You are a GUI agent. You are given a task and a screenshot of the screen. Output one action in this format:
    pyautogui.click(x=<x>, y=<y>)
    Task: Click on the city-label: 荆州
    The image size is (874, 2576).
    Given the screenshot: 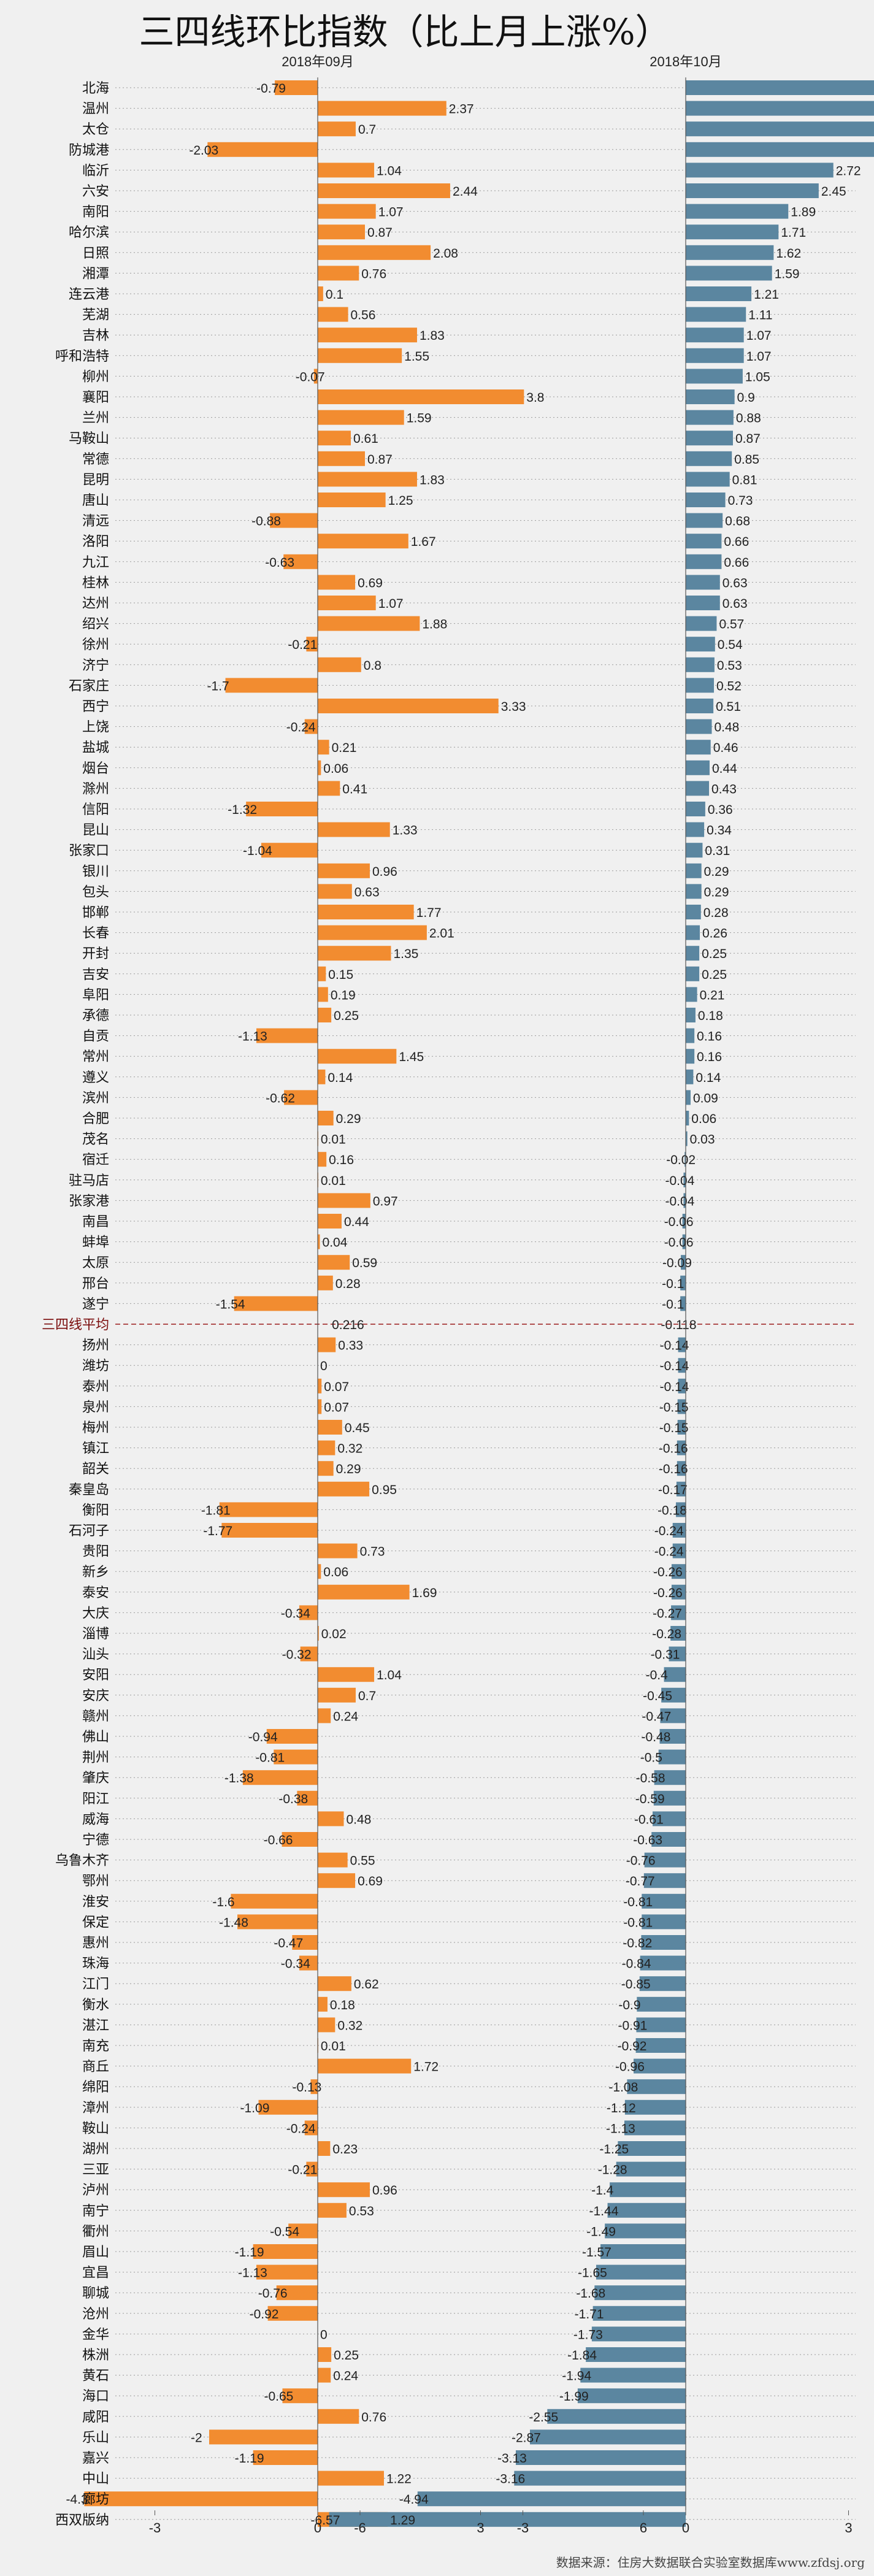 What is the action you would take?
    pyautogui.click(x=95, y=1758)
    